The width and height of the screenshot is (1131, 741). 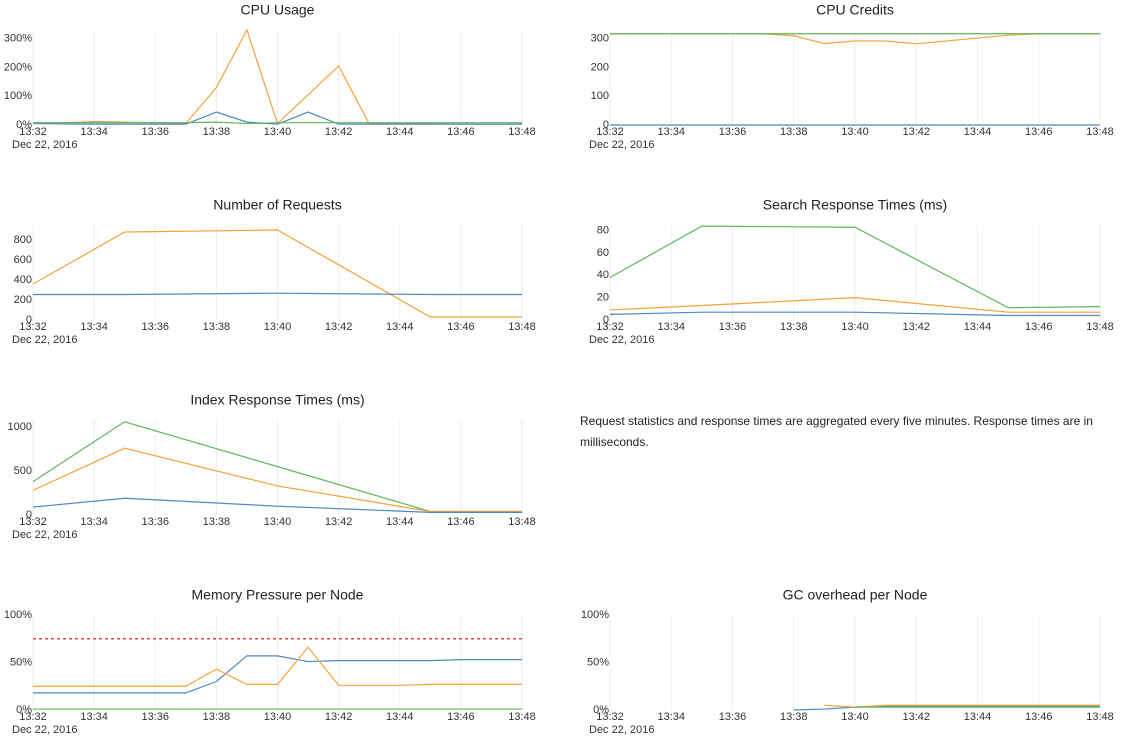 What do you see at coordinates (603, 298) in the screenshot?
I see `y-tick-label: 20` at bounding box center [603, 298].